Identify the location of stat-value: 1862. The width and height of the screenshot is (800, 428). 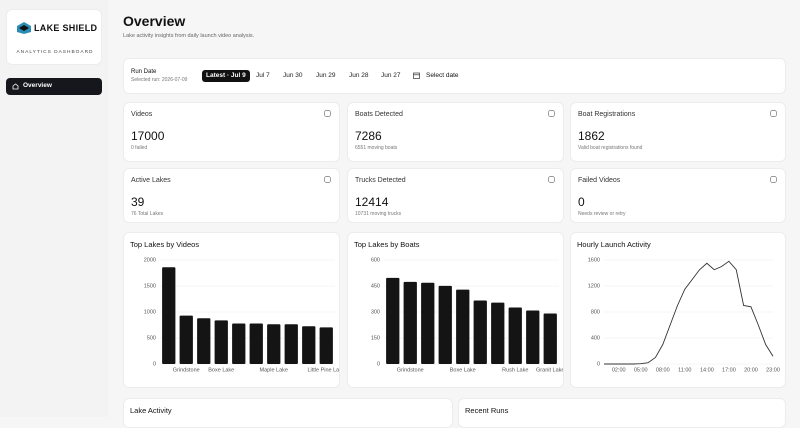
(591, 136).